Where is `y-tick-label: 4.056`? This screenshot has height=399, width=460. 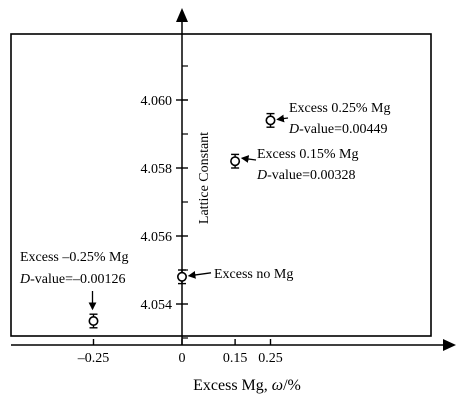
y-tick-label: 4.056 is located at coordinates (157, 237).